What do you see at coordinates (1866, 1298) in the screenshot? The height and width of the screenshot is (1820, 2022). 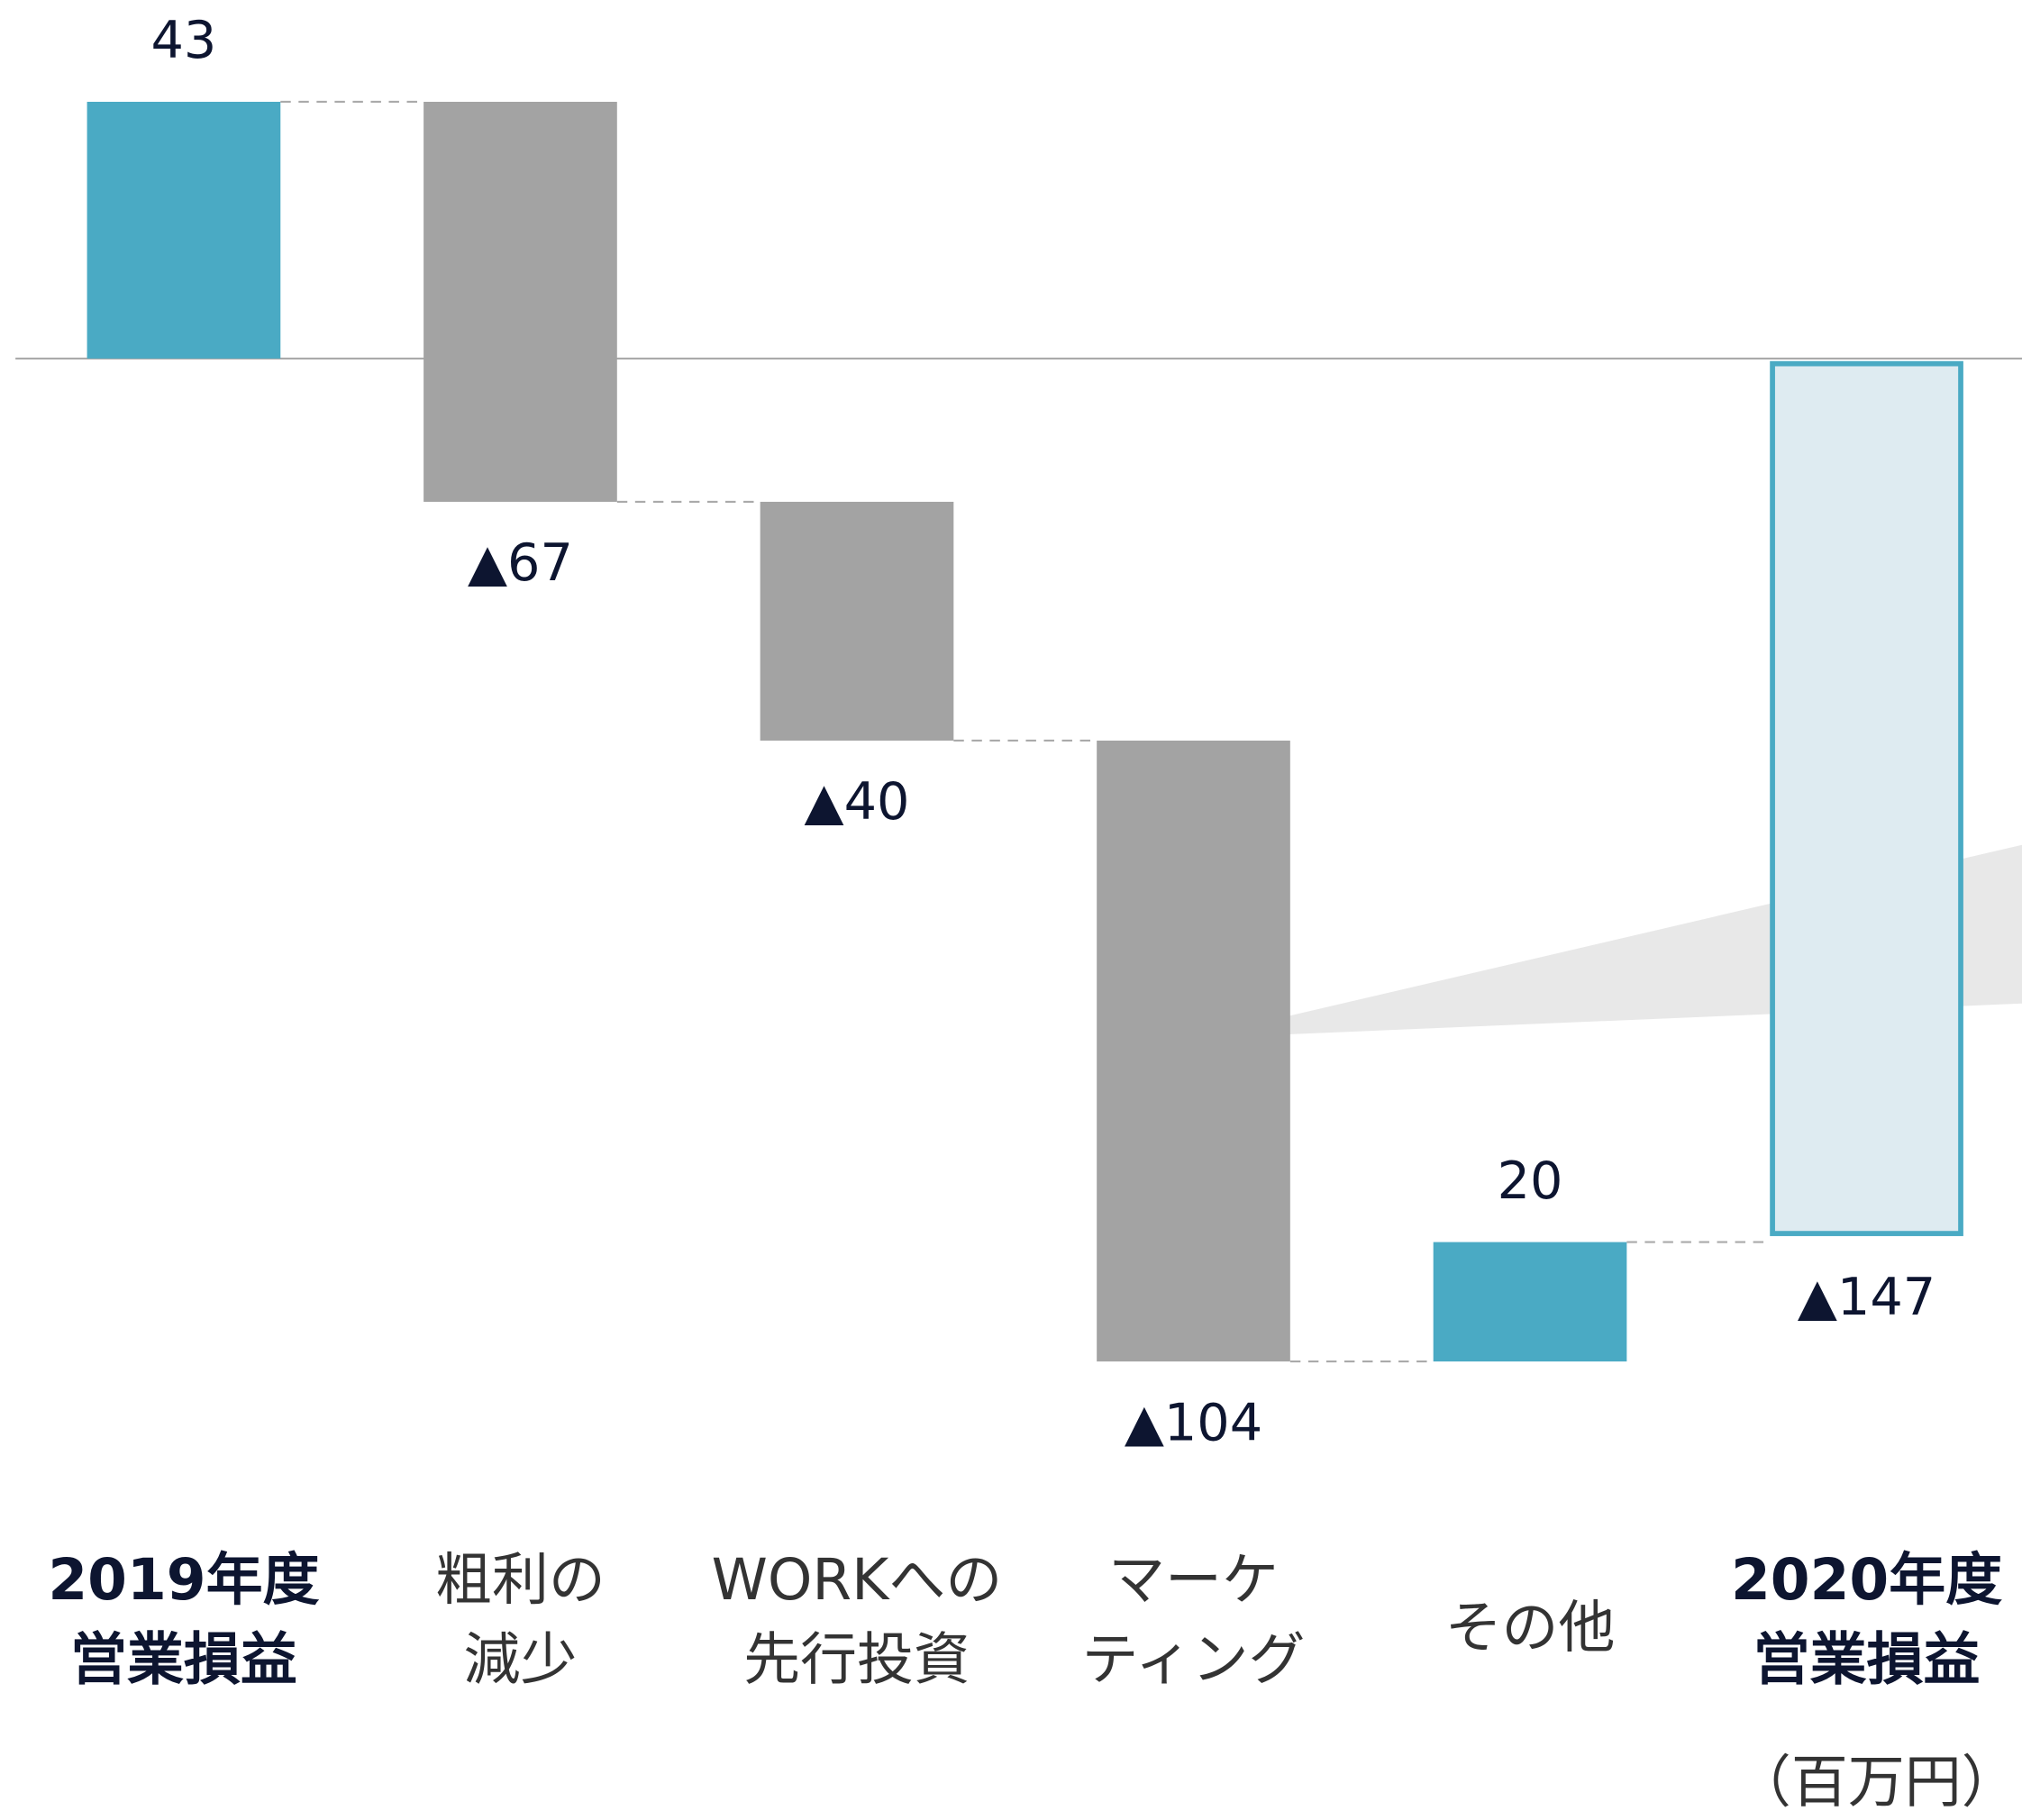 I see `value-label: ▲147` at bounding box center [1866, 1298].